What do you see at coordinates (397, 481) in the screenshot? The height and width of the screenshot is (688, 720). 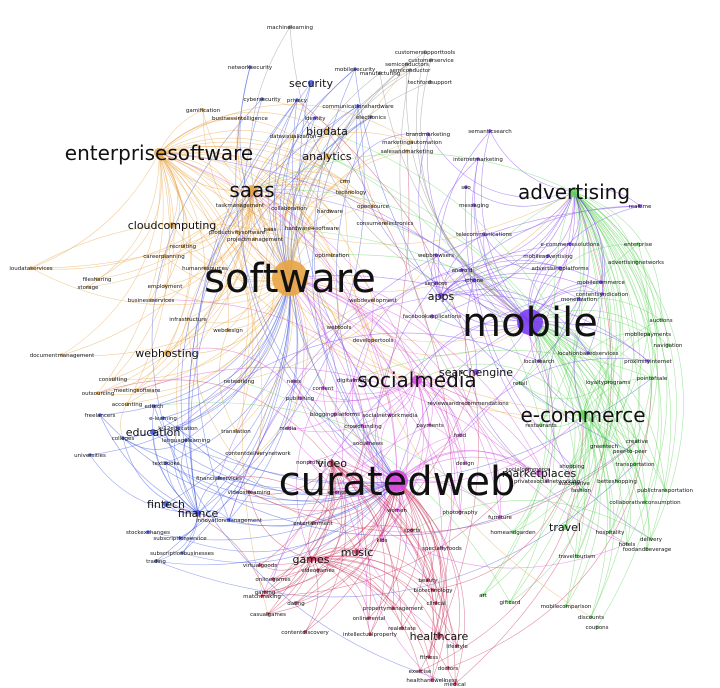 I see `node-dot-curatedweb` at bounding box center [397, 481].